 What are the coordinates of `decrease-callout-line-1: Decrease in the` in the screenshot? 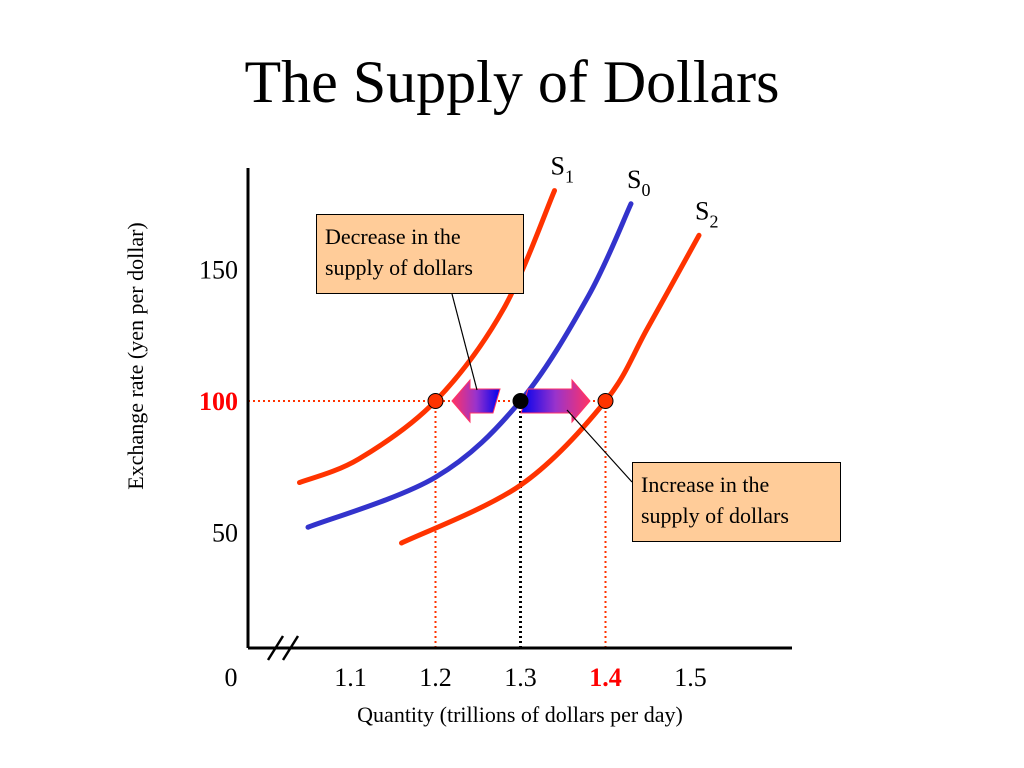 It's located at (393, 236).